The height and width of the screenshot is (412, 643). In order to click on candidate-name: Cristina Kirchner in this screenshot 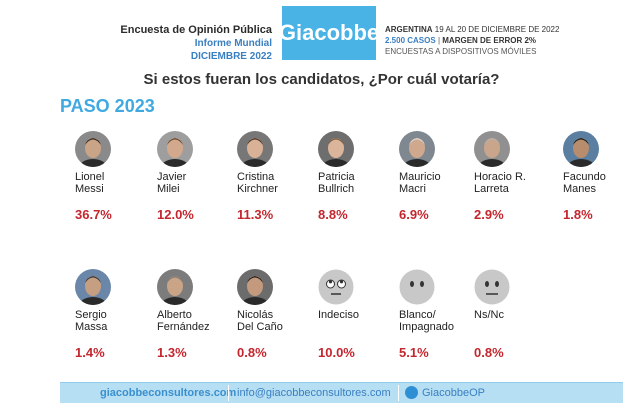, I will do `click(276, 184)`.